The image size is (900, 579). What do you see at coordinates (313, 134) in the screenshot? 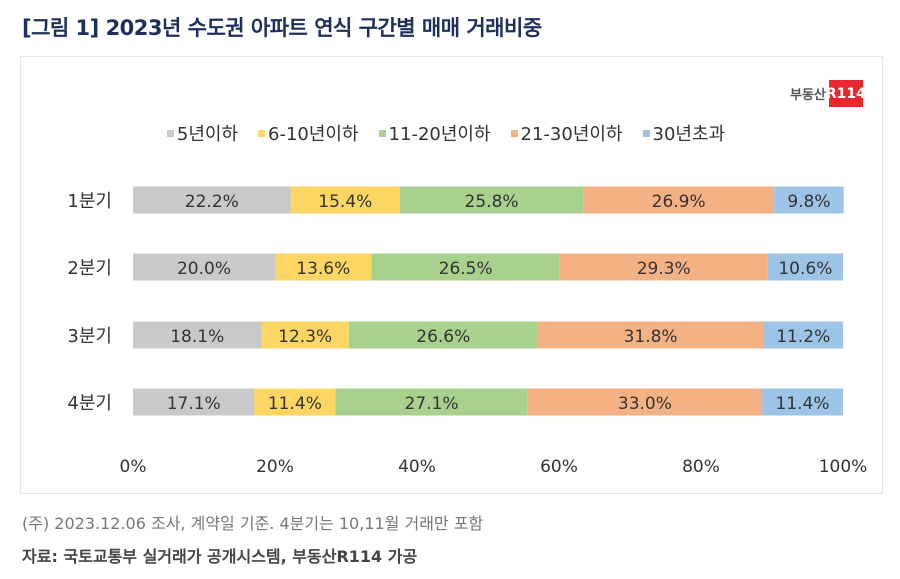
I see `legend-label: 6-10년이하` at bounding box center [313, 134].